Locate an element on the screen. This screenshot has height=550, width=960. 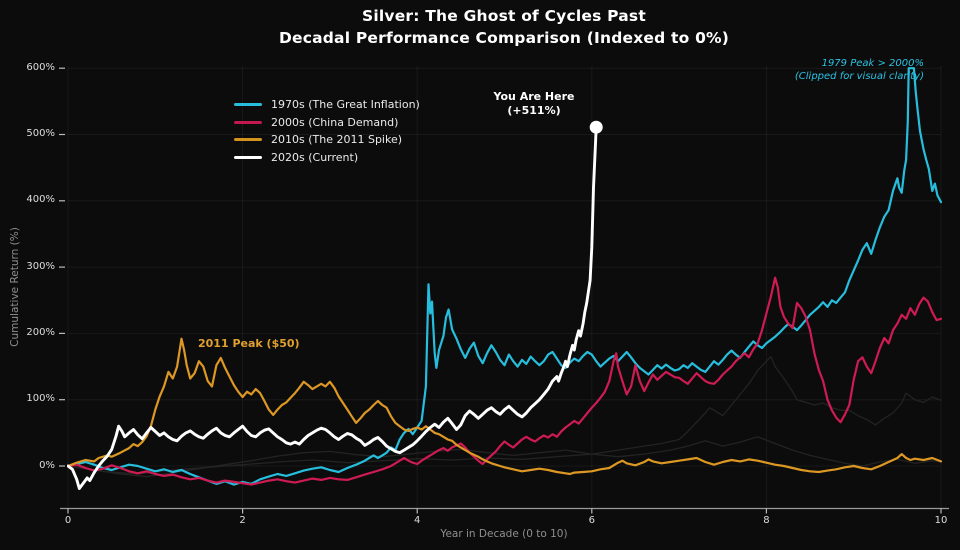
x-tick-label-10: 10 is located at coordinates (941, 520).